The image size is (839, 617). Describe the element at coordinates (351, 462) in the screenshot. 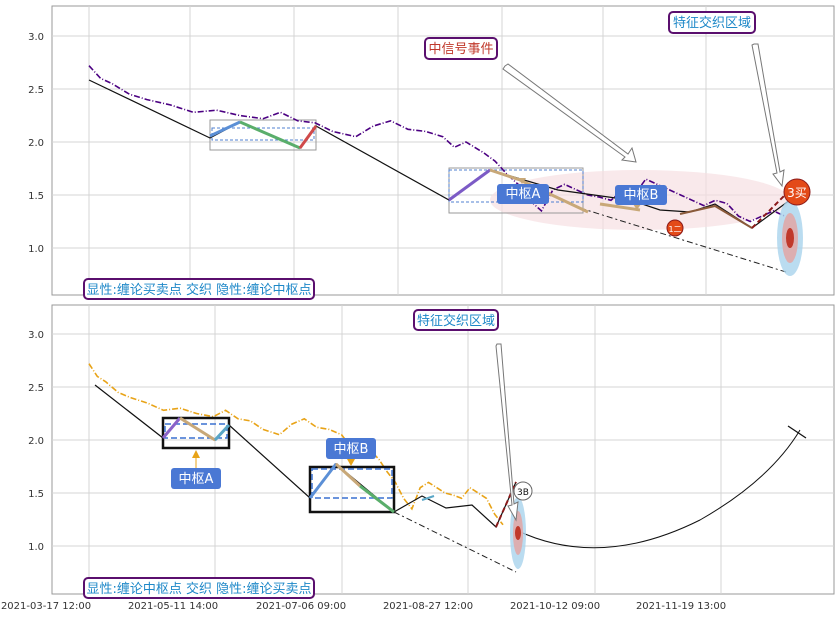

I see `bottom-zhongshu-b-pointer` at that location.